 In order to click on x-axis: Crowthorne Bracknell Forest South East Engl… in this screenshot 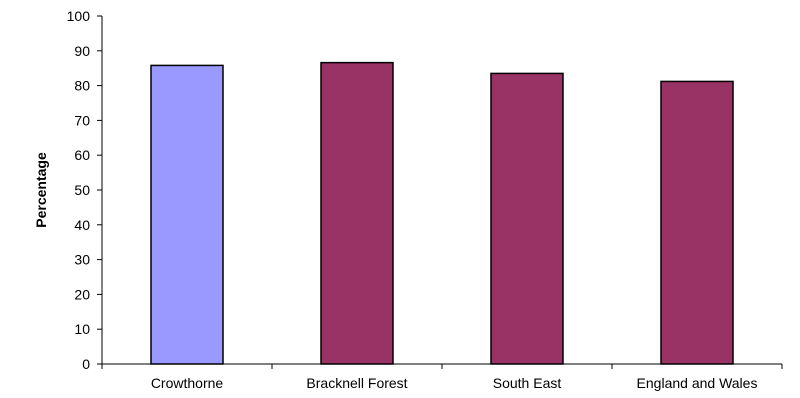, I will do `click(442, 377)`.